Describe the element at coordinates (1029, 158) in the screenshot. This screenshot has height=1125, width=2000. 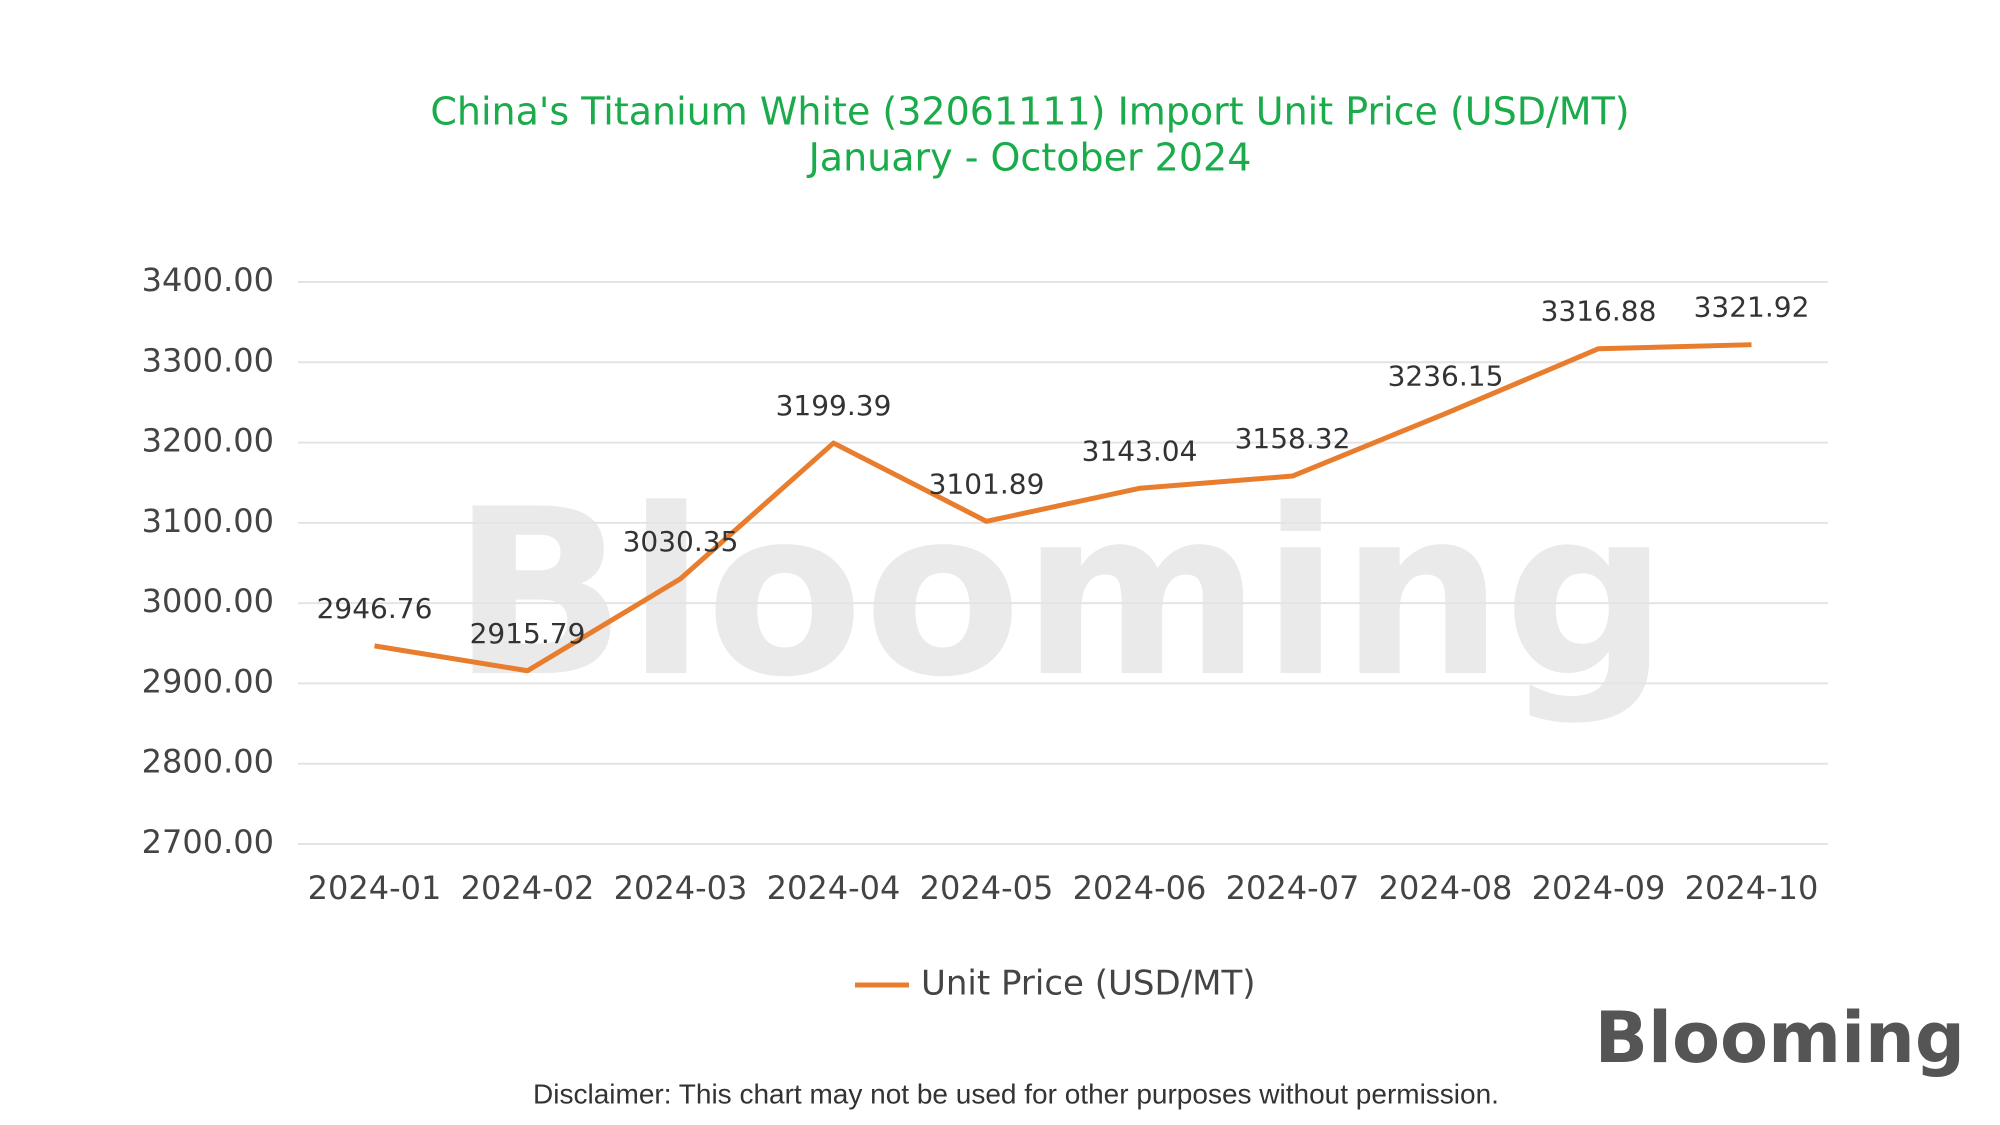
I see `chart-subtitle: January - October 2024` at that location.